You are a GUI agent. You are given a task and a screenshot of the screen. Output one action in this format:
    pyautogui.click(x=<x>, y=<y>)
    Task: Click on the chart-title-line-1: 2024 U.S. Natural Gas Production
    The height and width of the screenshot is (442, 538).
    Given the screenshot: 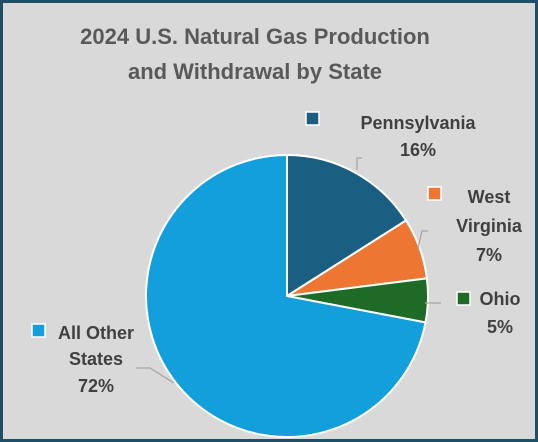 What is the action you would take?
    pyautogui.click(x=255, y=36)
    